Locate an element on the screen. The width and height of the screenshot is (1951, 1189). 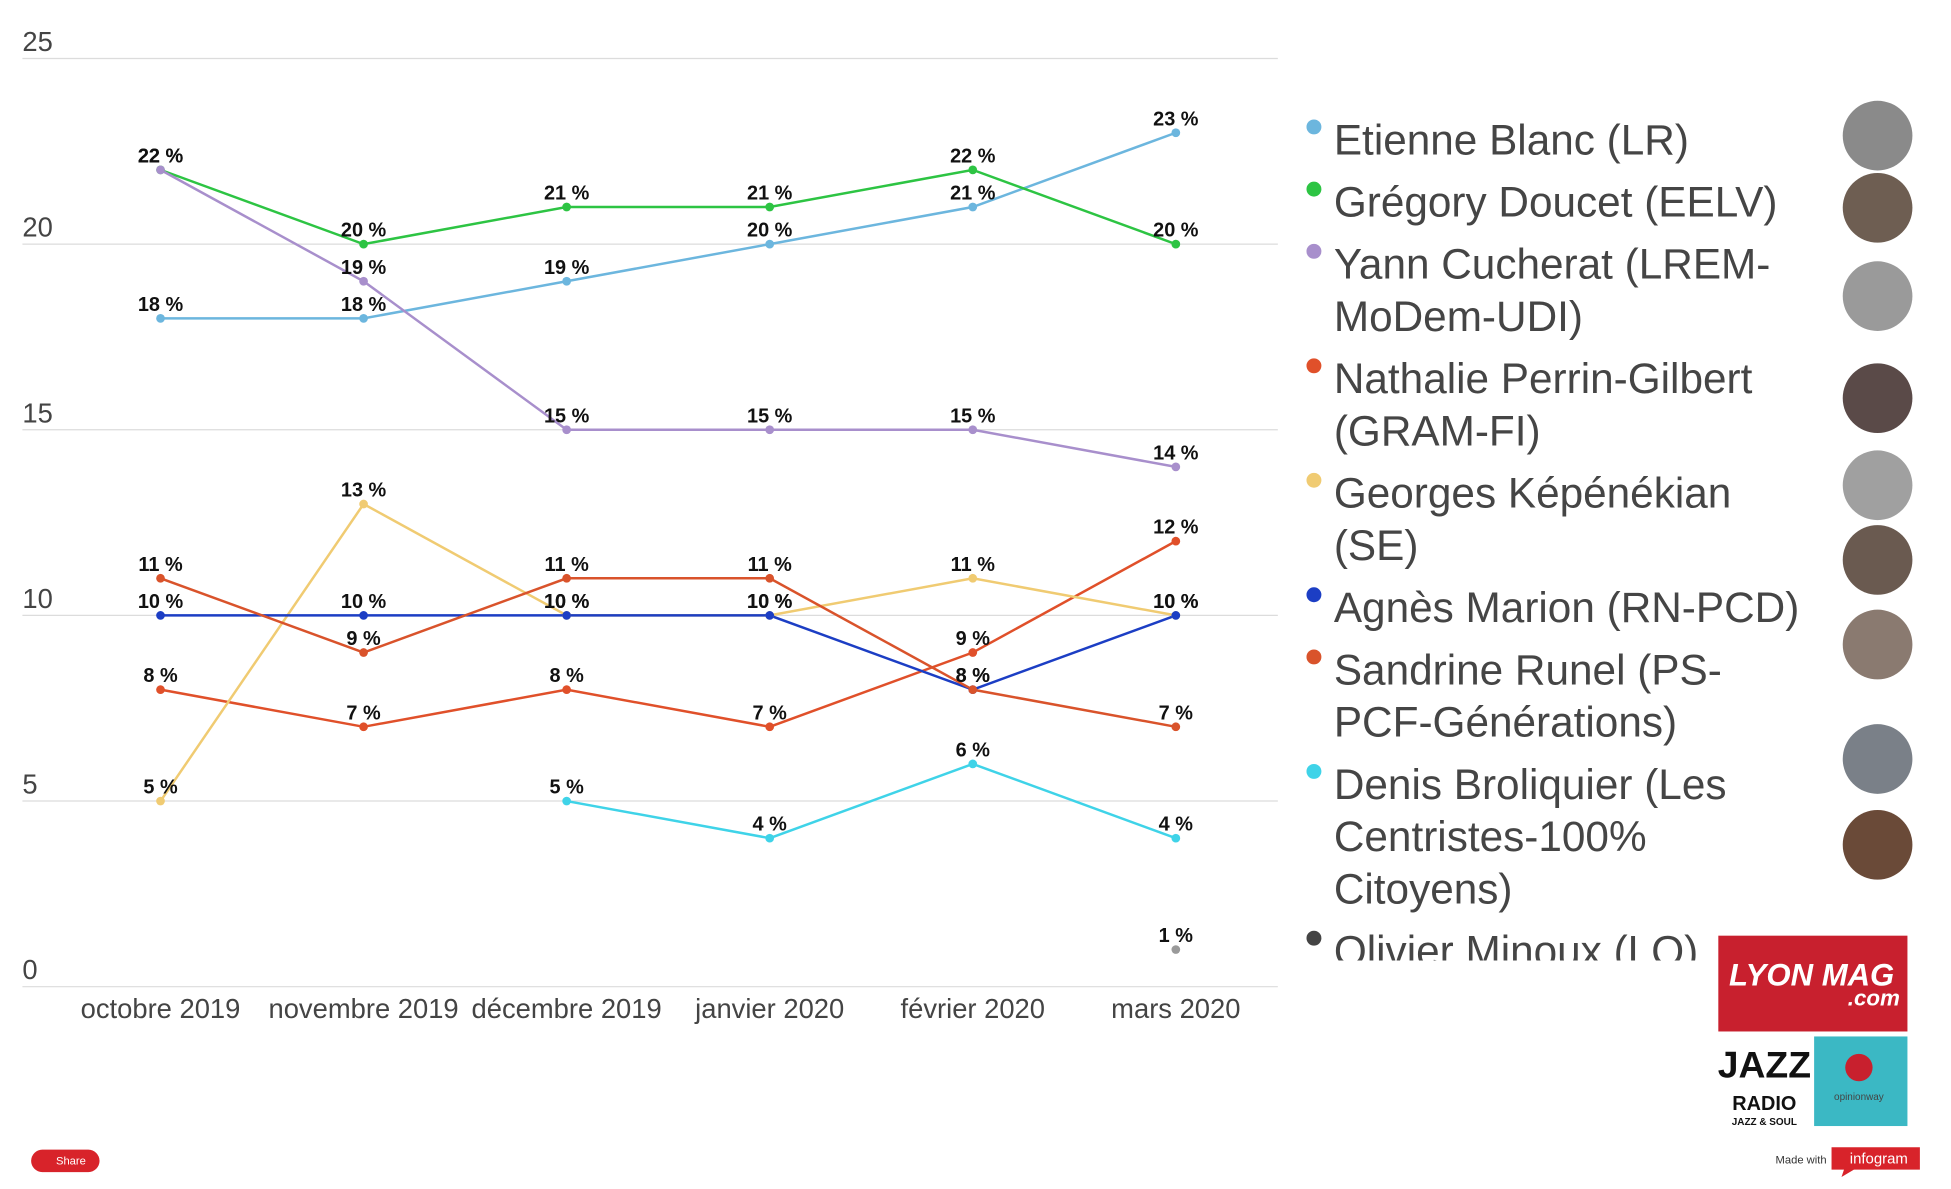
lyonmag-logo is located at coordinates (1813, 983).